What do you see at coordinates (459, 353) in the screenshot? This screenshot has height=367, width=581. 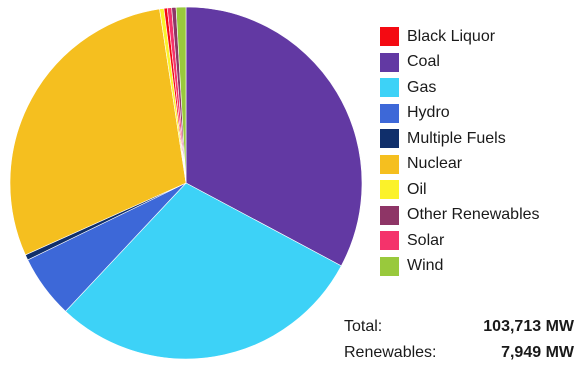 I see `renewables-row: Renewables: 7,949 MW` at bounding box center [459, 353].